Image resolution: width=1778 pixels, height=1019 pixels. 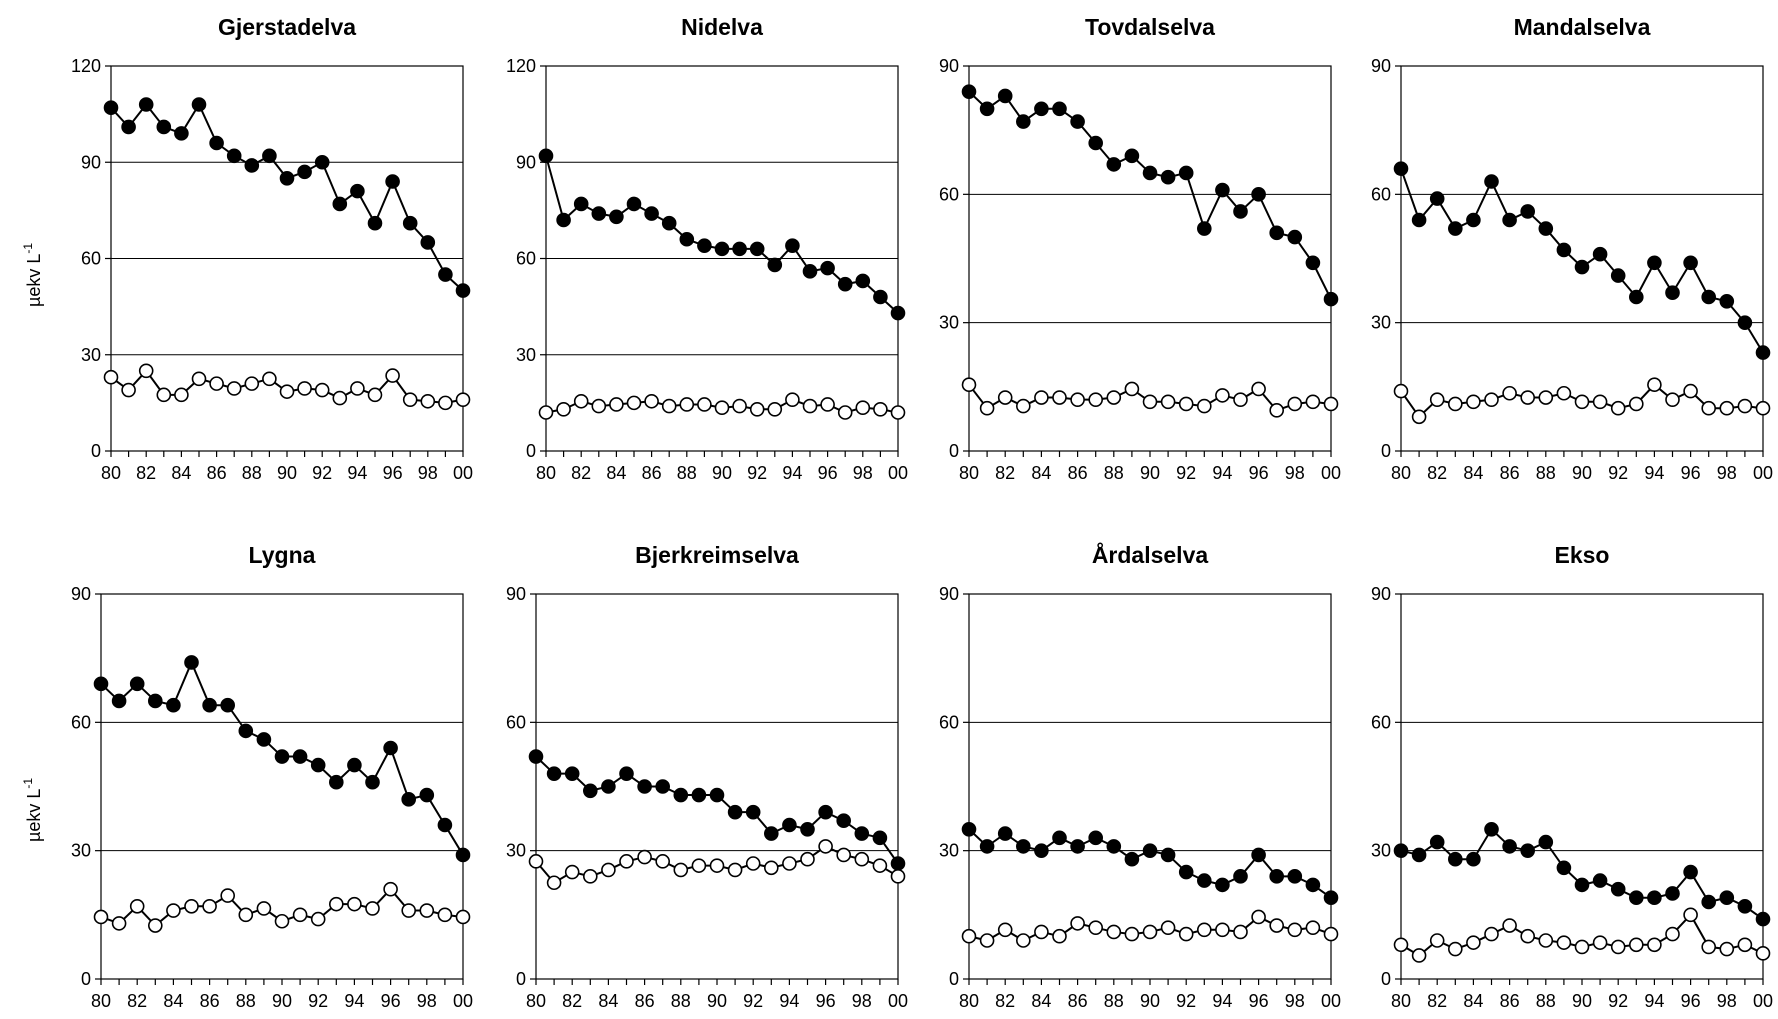 I want to click on x-tick-label: 92, so click(x=322, y=473).